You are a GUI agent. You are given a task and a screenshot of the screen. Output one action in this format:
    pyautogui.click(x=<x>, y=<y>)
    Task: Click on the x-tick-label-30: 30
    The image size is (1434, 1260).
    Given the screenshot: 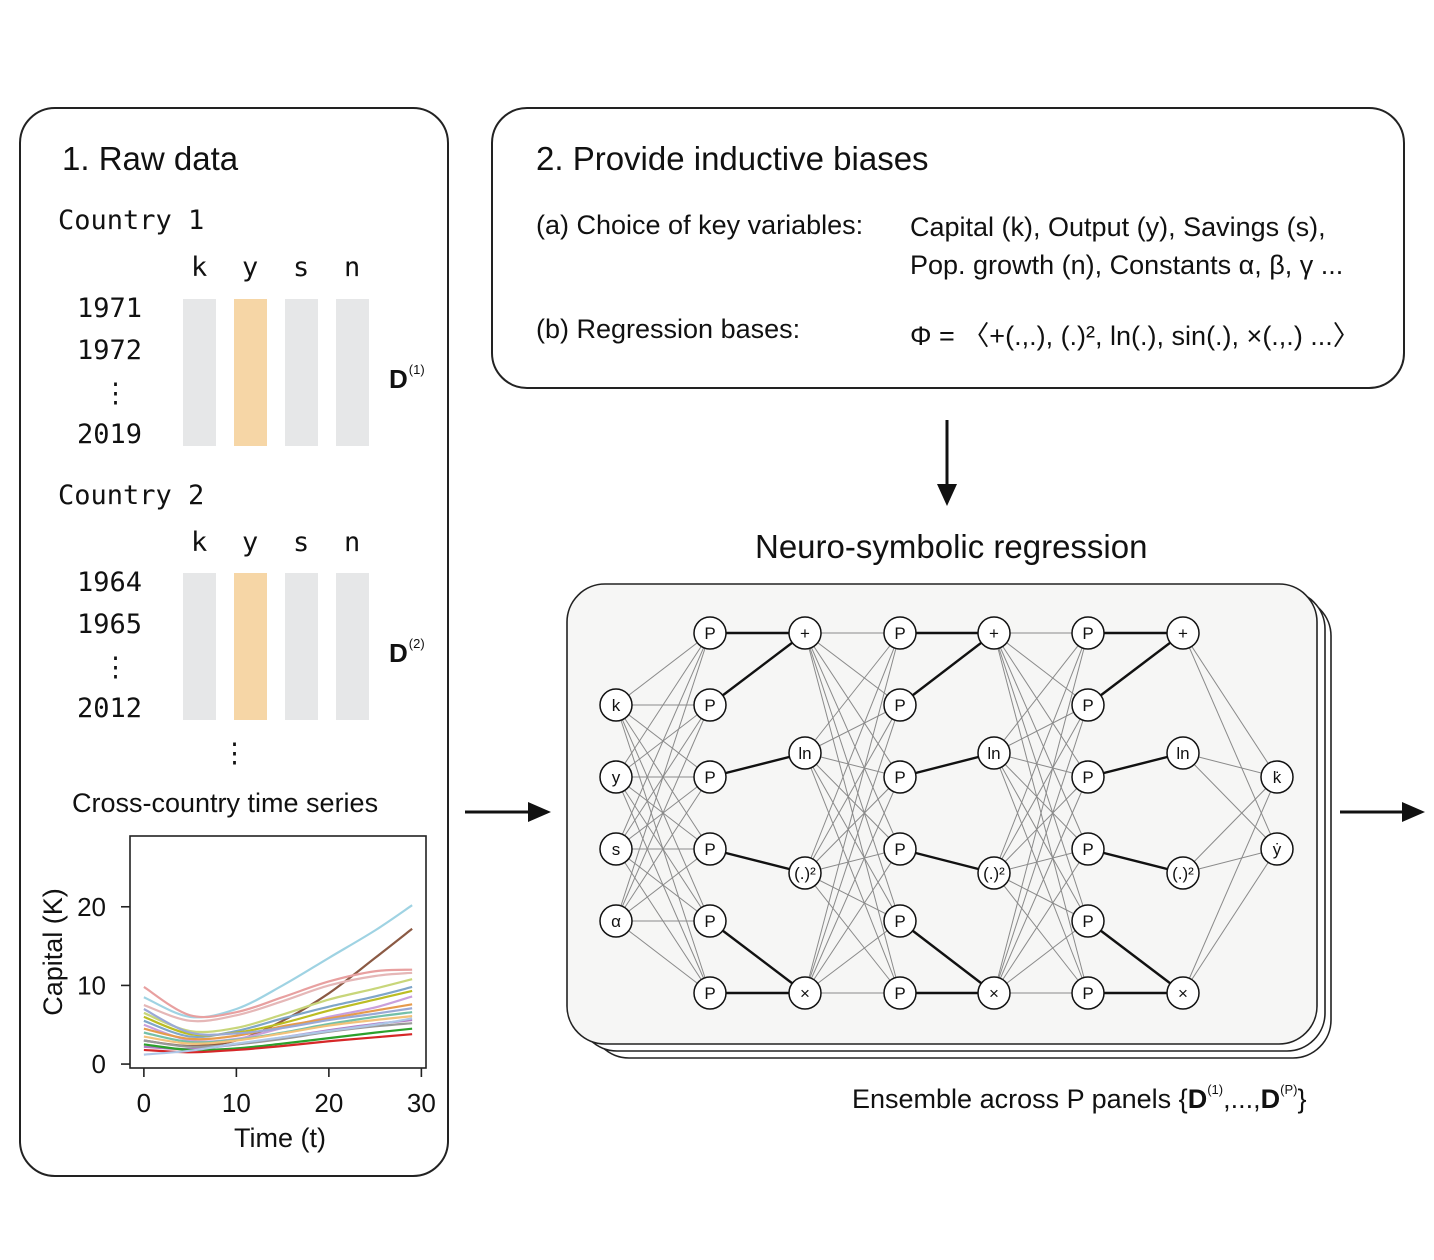 What is the action you would take?
    pyautogui.click(x=421, y=1103)
    